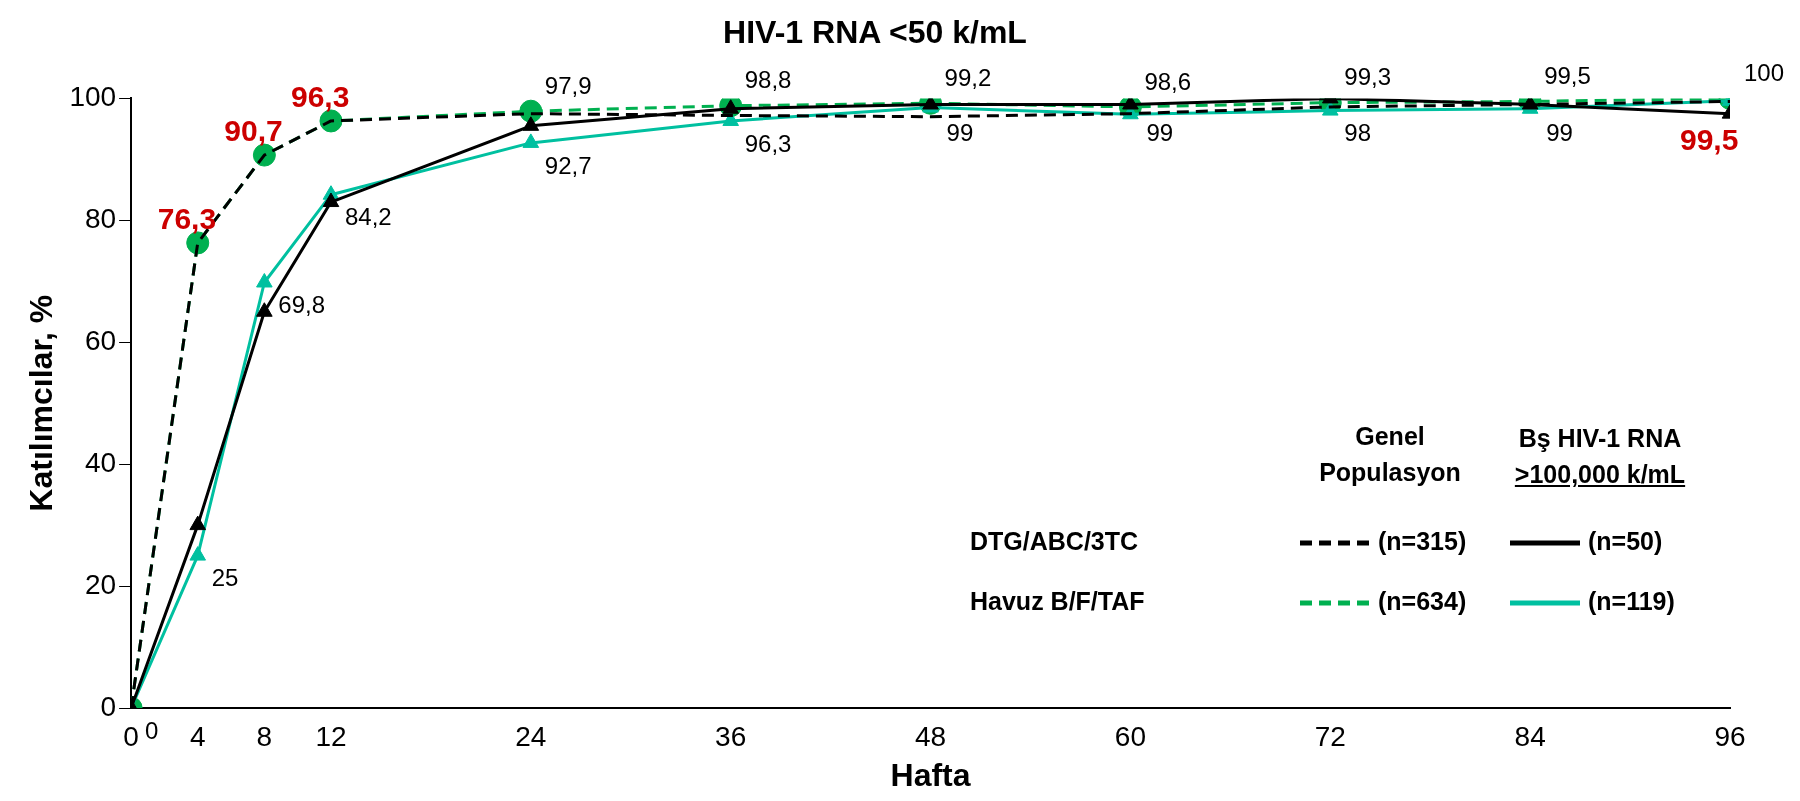  Describe the element at coordinates (1367, 77) in the screenshot. I see `data-label: 99,3` at that location.